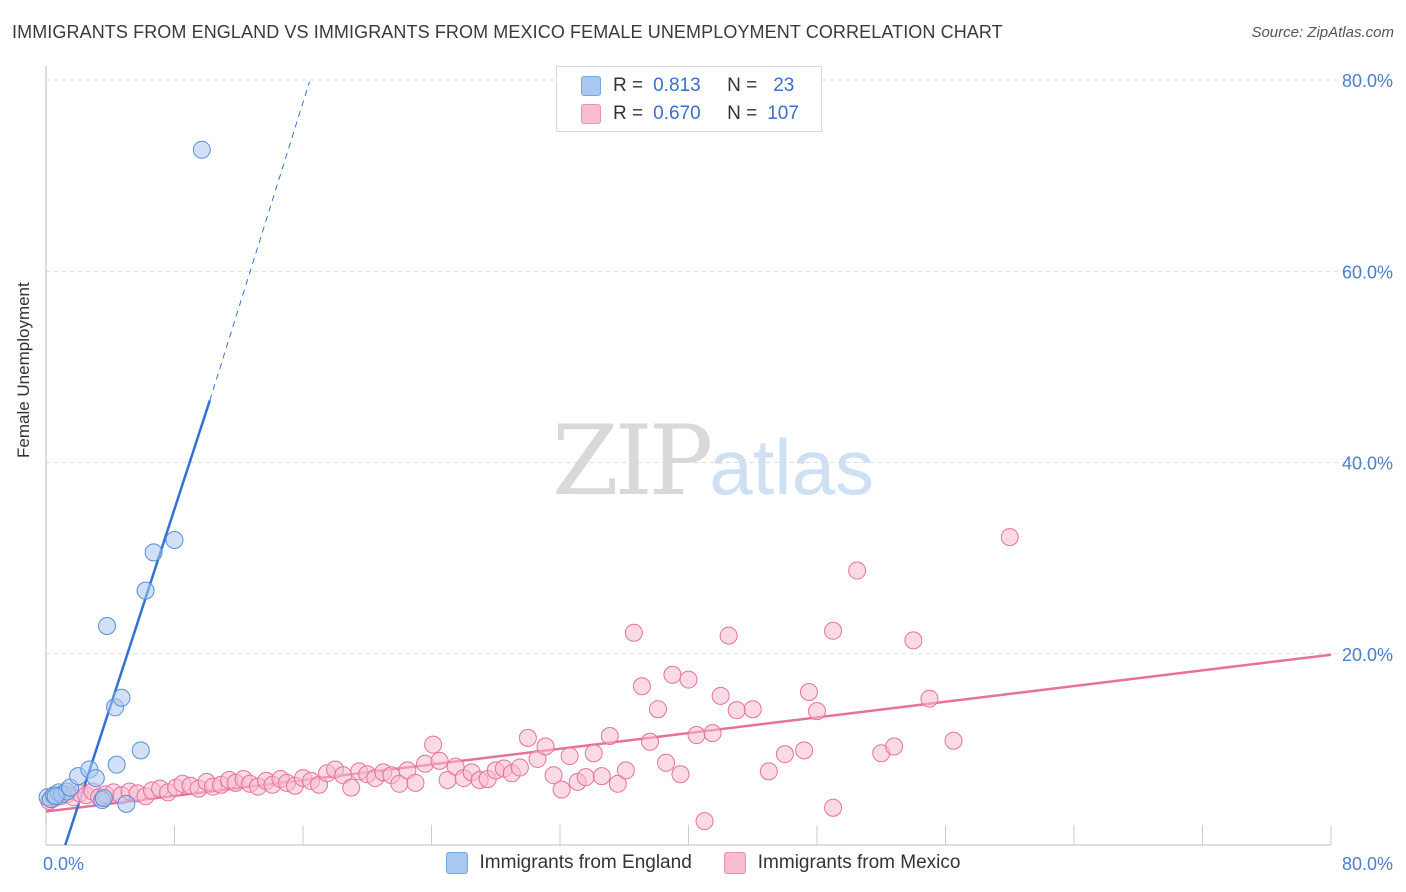  What do you see at coordinates (63, 864) in the screenshot?
I see `x-tick-label: 0.0%` at bounding box center [63, 864].